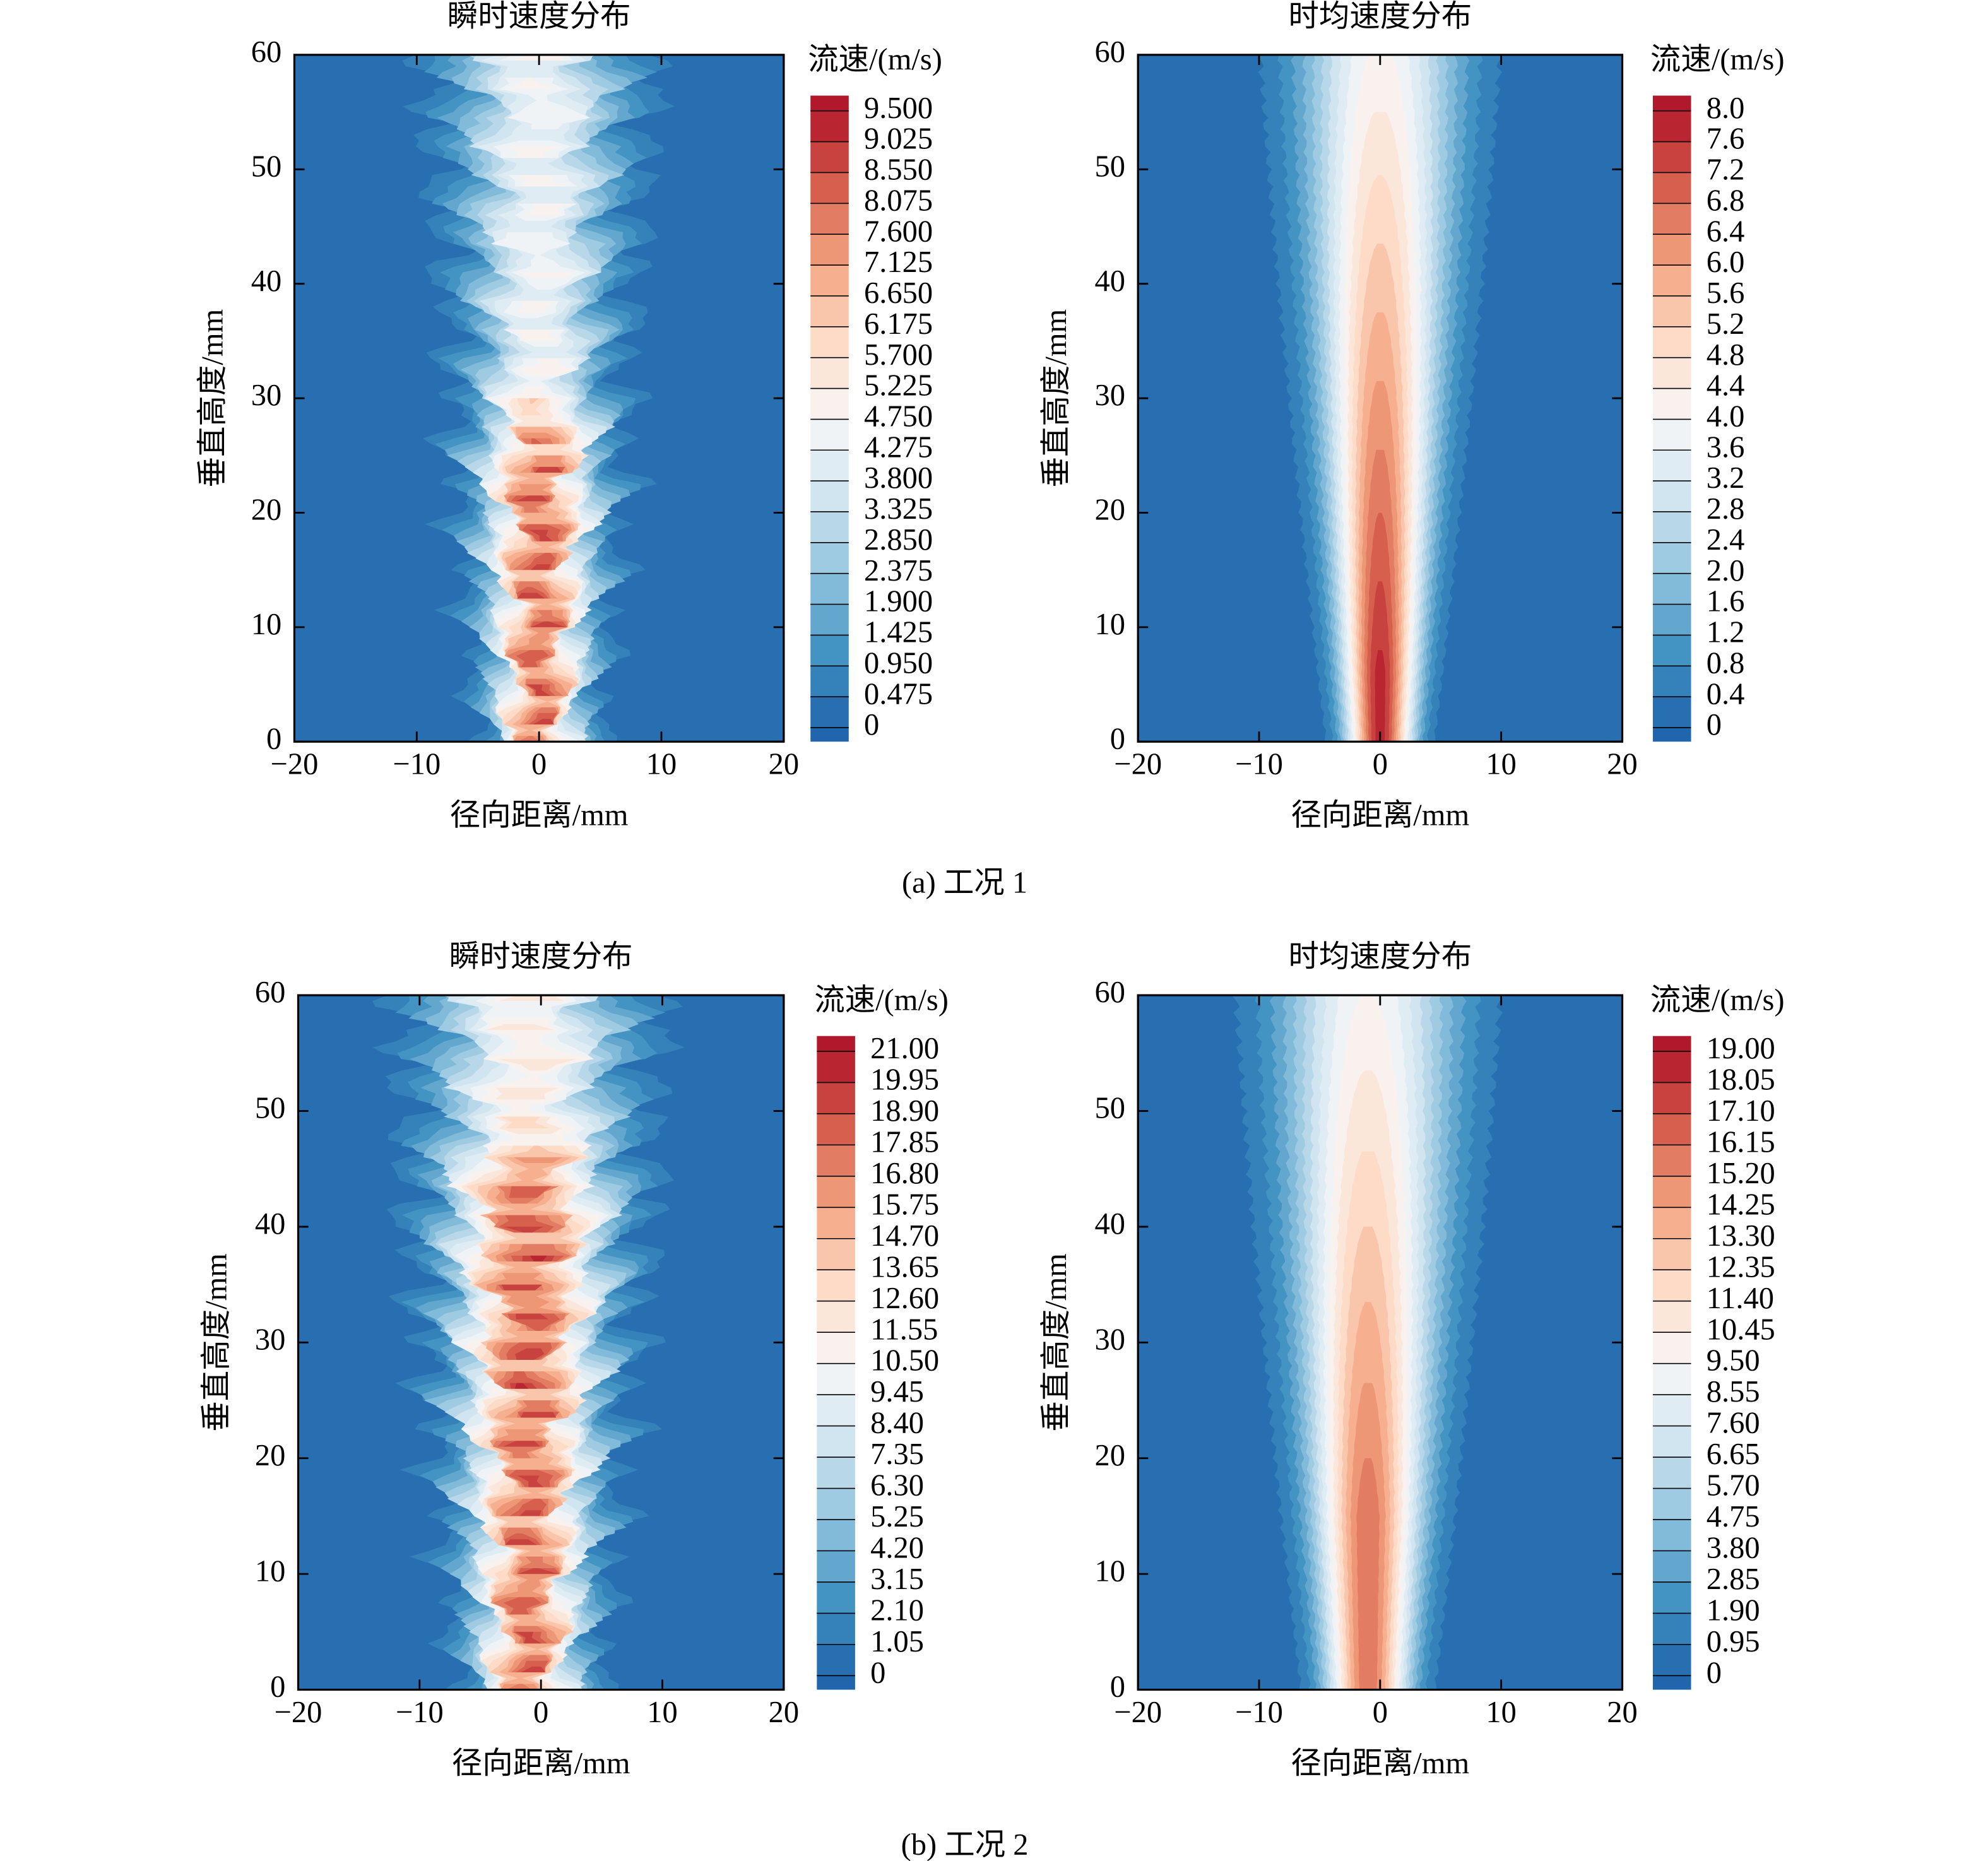 This screenshot has height=1861, width=1988. Describe the element at coordinates (898, 417) in the screenshot. I see `colorbar-tick-label: 4.750` at that location.